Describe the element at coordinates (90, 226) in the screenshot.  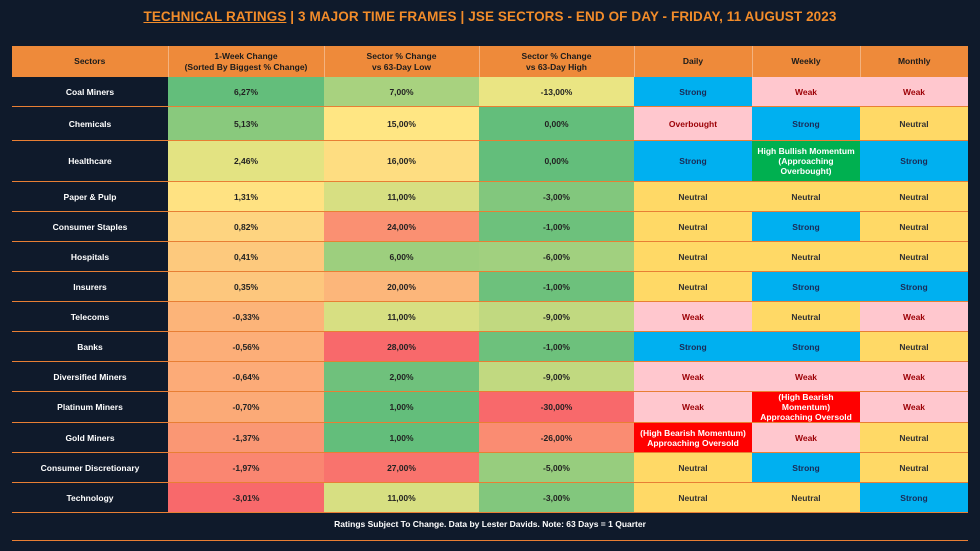
I see `cell-text: Consumer Staples` at that location.